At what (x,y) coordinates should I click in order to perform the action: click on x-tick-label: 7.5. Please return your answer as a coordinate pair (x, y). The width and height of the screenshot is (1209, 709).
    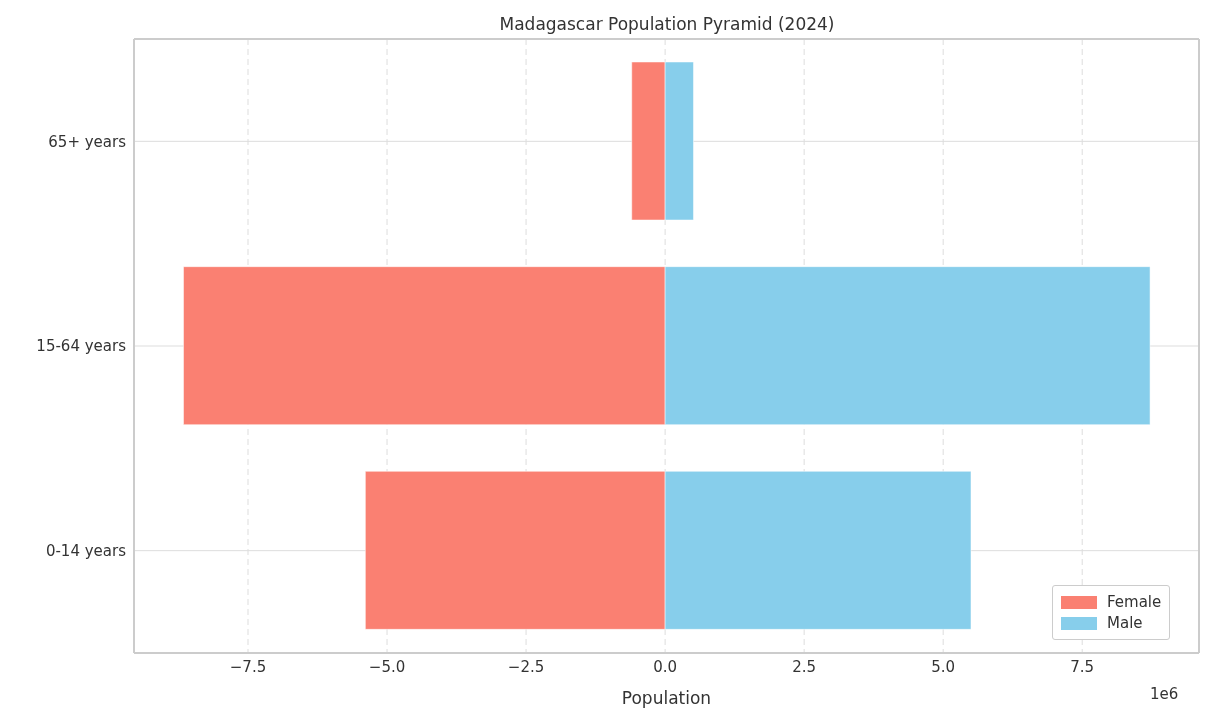
    Looking at the image, I should click on (1082, 666).